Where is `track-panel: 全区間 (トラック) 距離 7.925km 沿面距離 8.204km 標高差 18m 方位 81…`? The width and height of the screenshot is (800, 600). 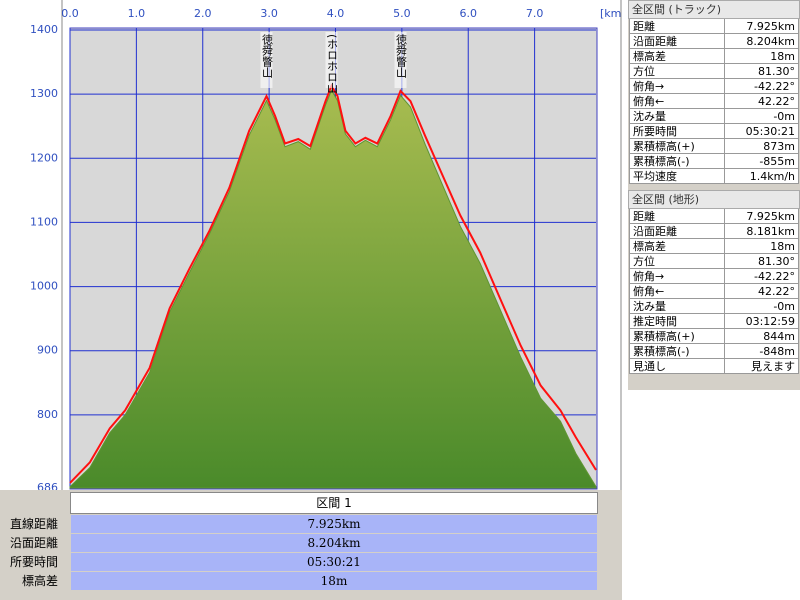
track-panel: 全区間 (トラック) 距離 7.925km 沿面距離 8.204km 標高差 18m 方位 81… is located at coordinates (714, 95).